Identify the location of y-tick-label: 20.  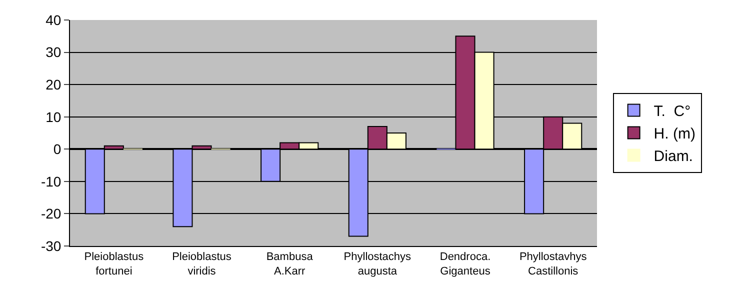
(54, 84).